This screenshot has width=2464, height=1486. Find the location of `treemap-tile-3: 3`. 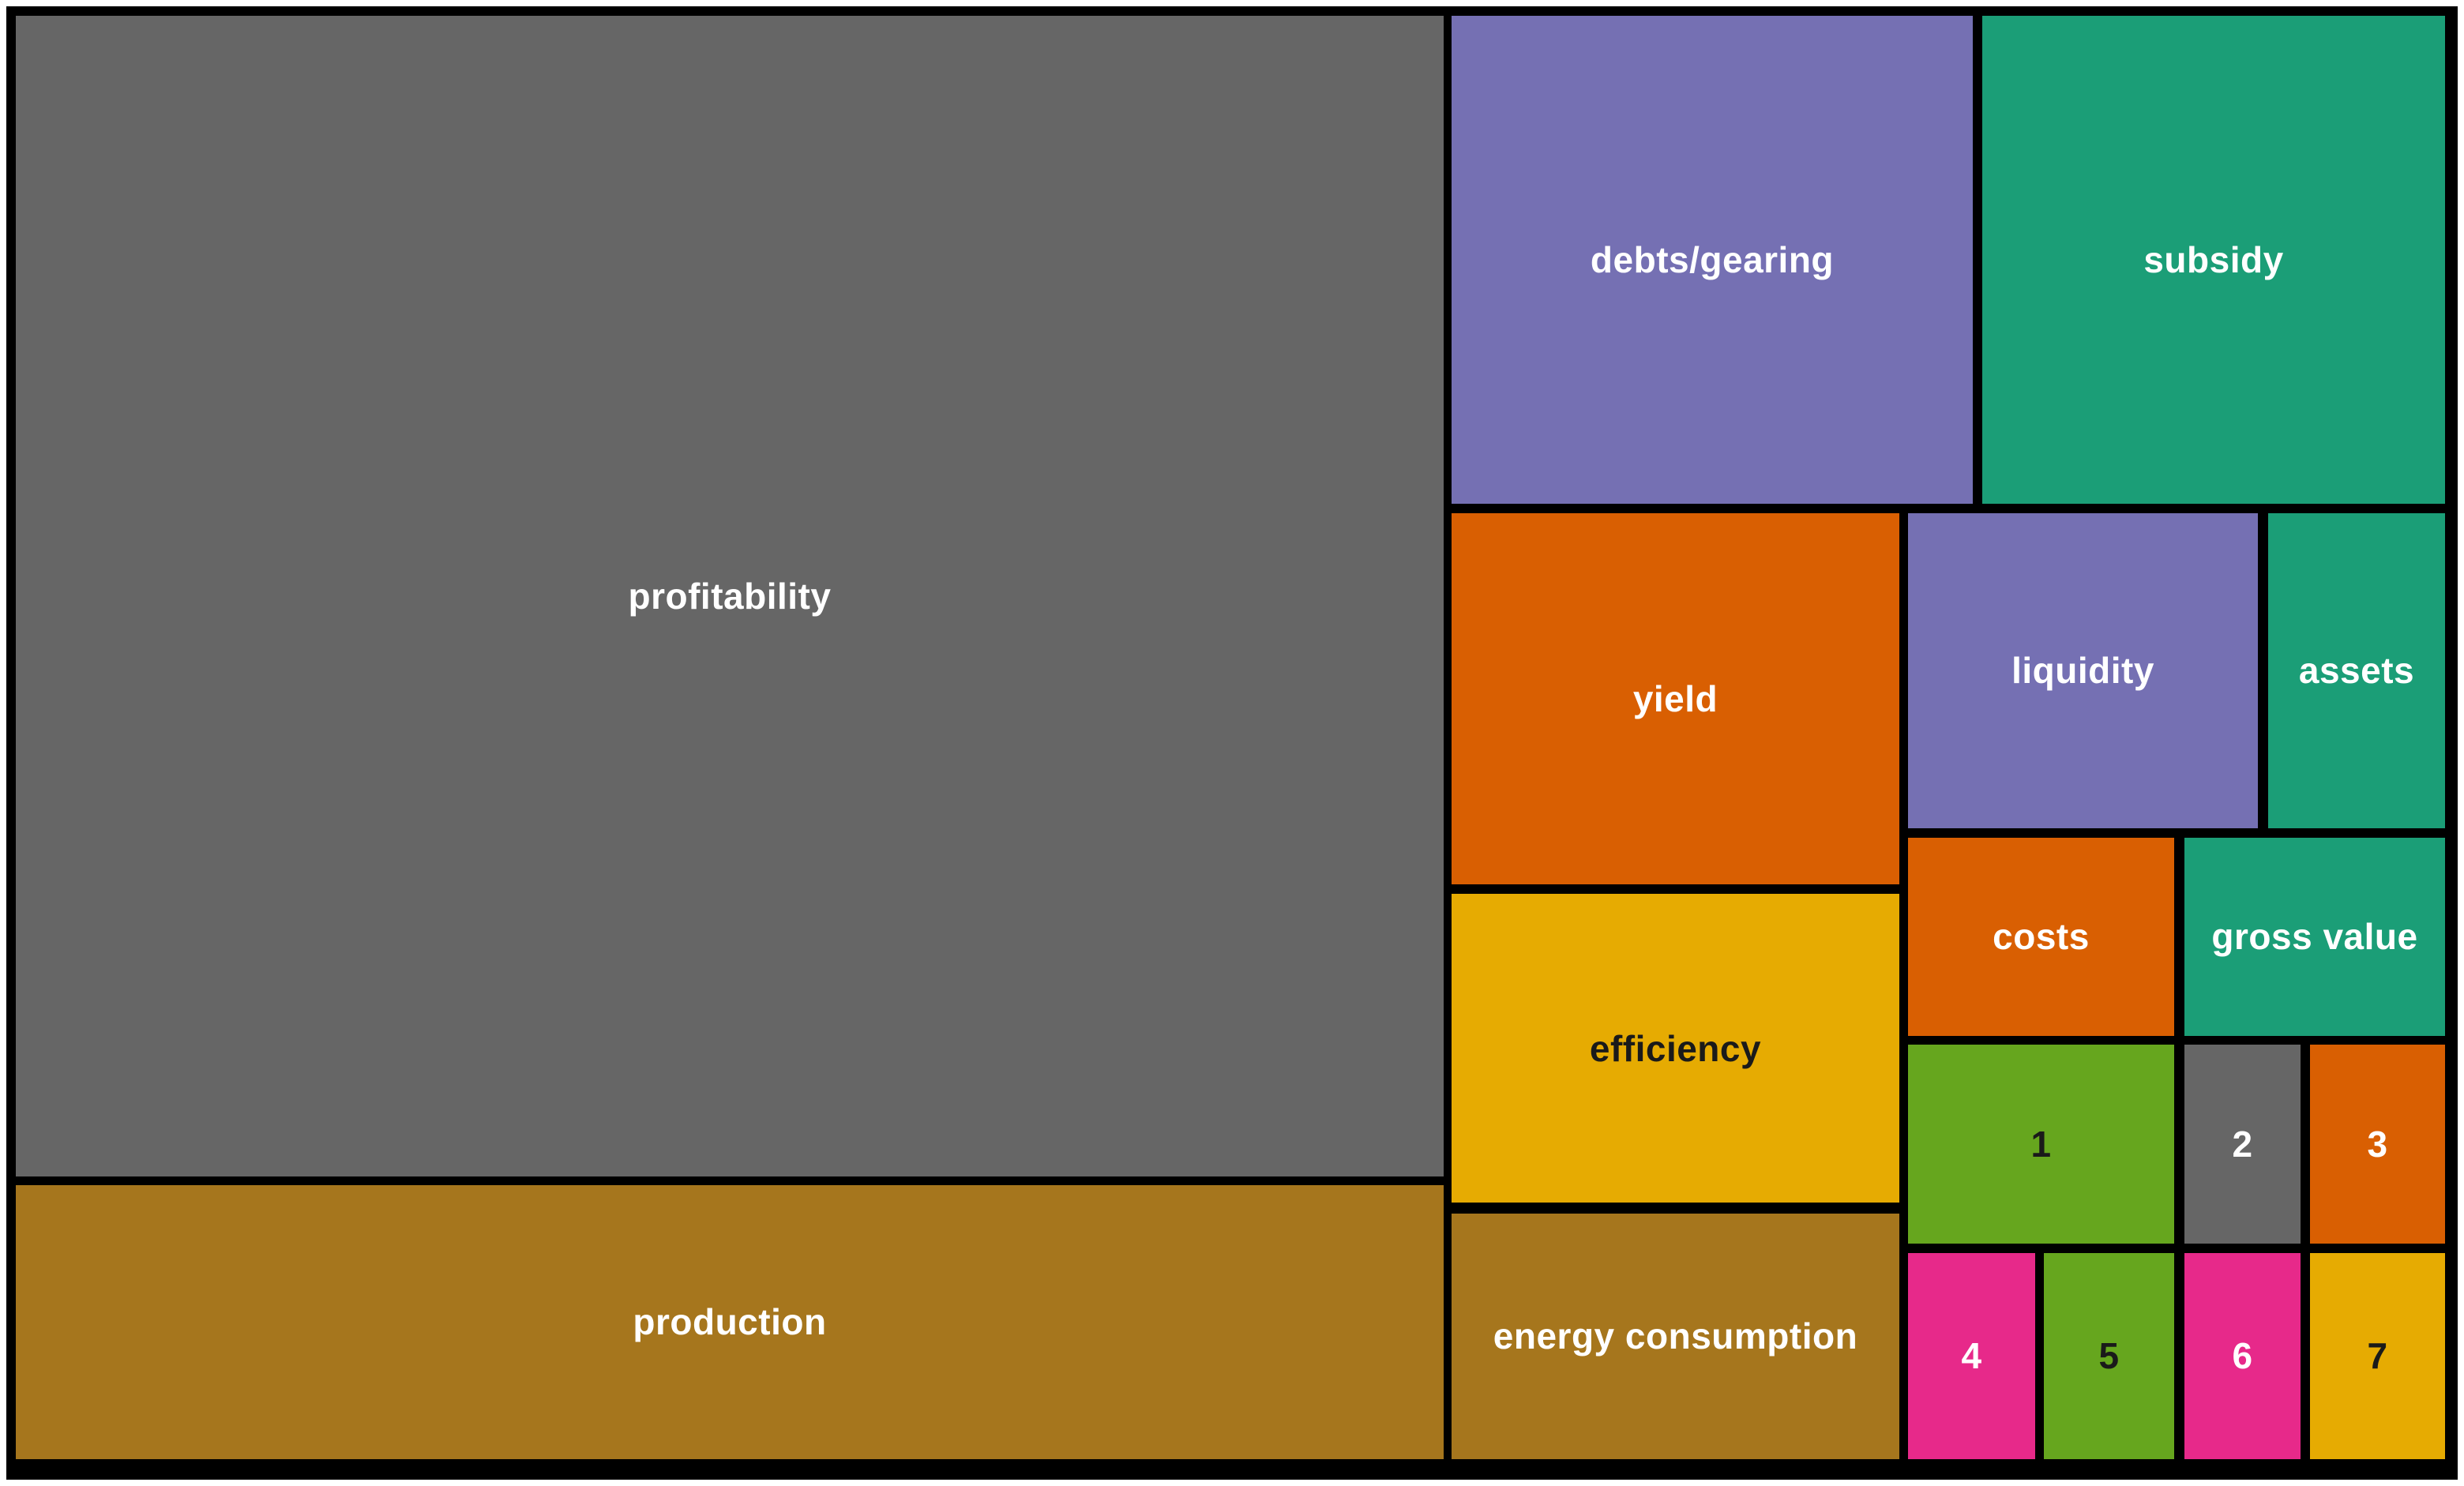

treemap-tile-3: 3 is located at coordinates (2377, 1144).